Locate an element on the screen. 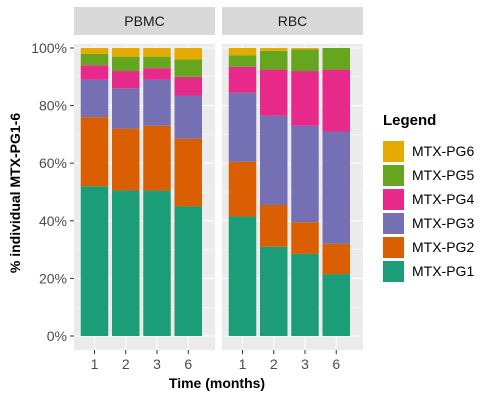 Image resolution: width=500 pixels, height=400 pixels. facet-title: RBC is located at coordinates (293, 21).